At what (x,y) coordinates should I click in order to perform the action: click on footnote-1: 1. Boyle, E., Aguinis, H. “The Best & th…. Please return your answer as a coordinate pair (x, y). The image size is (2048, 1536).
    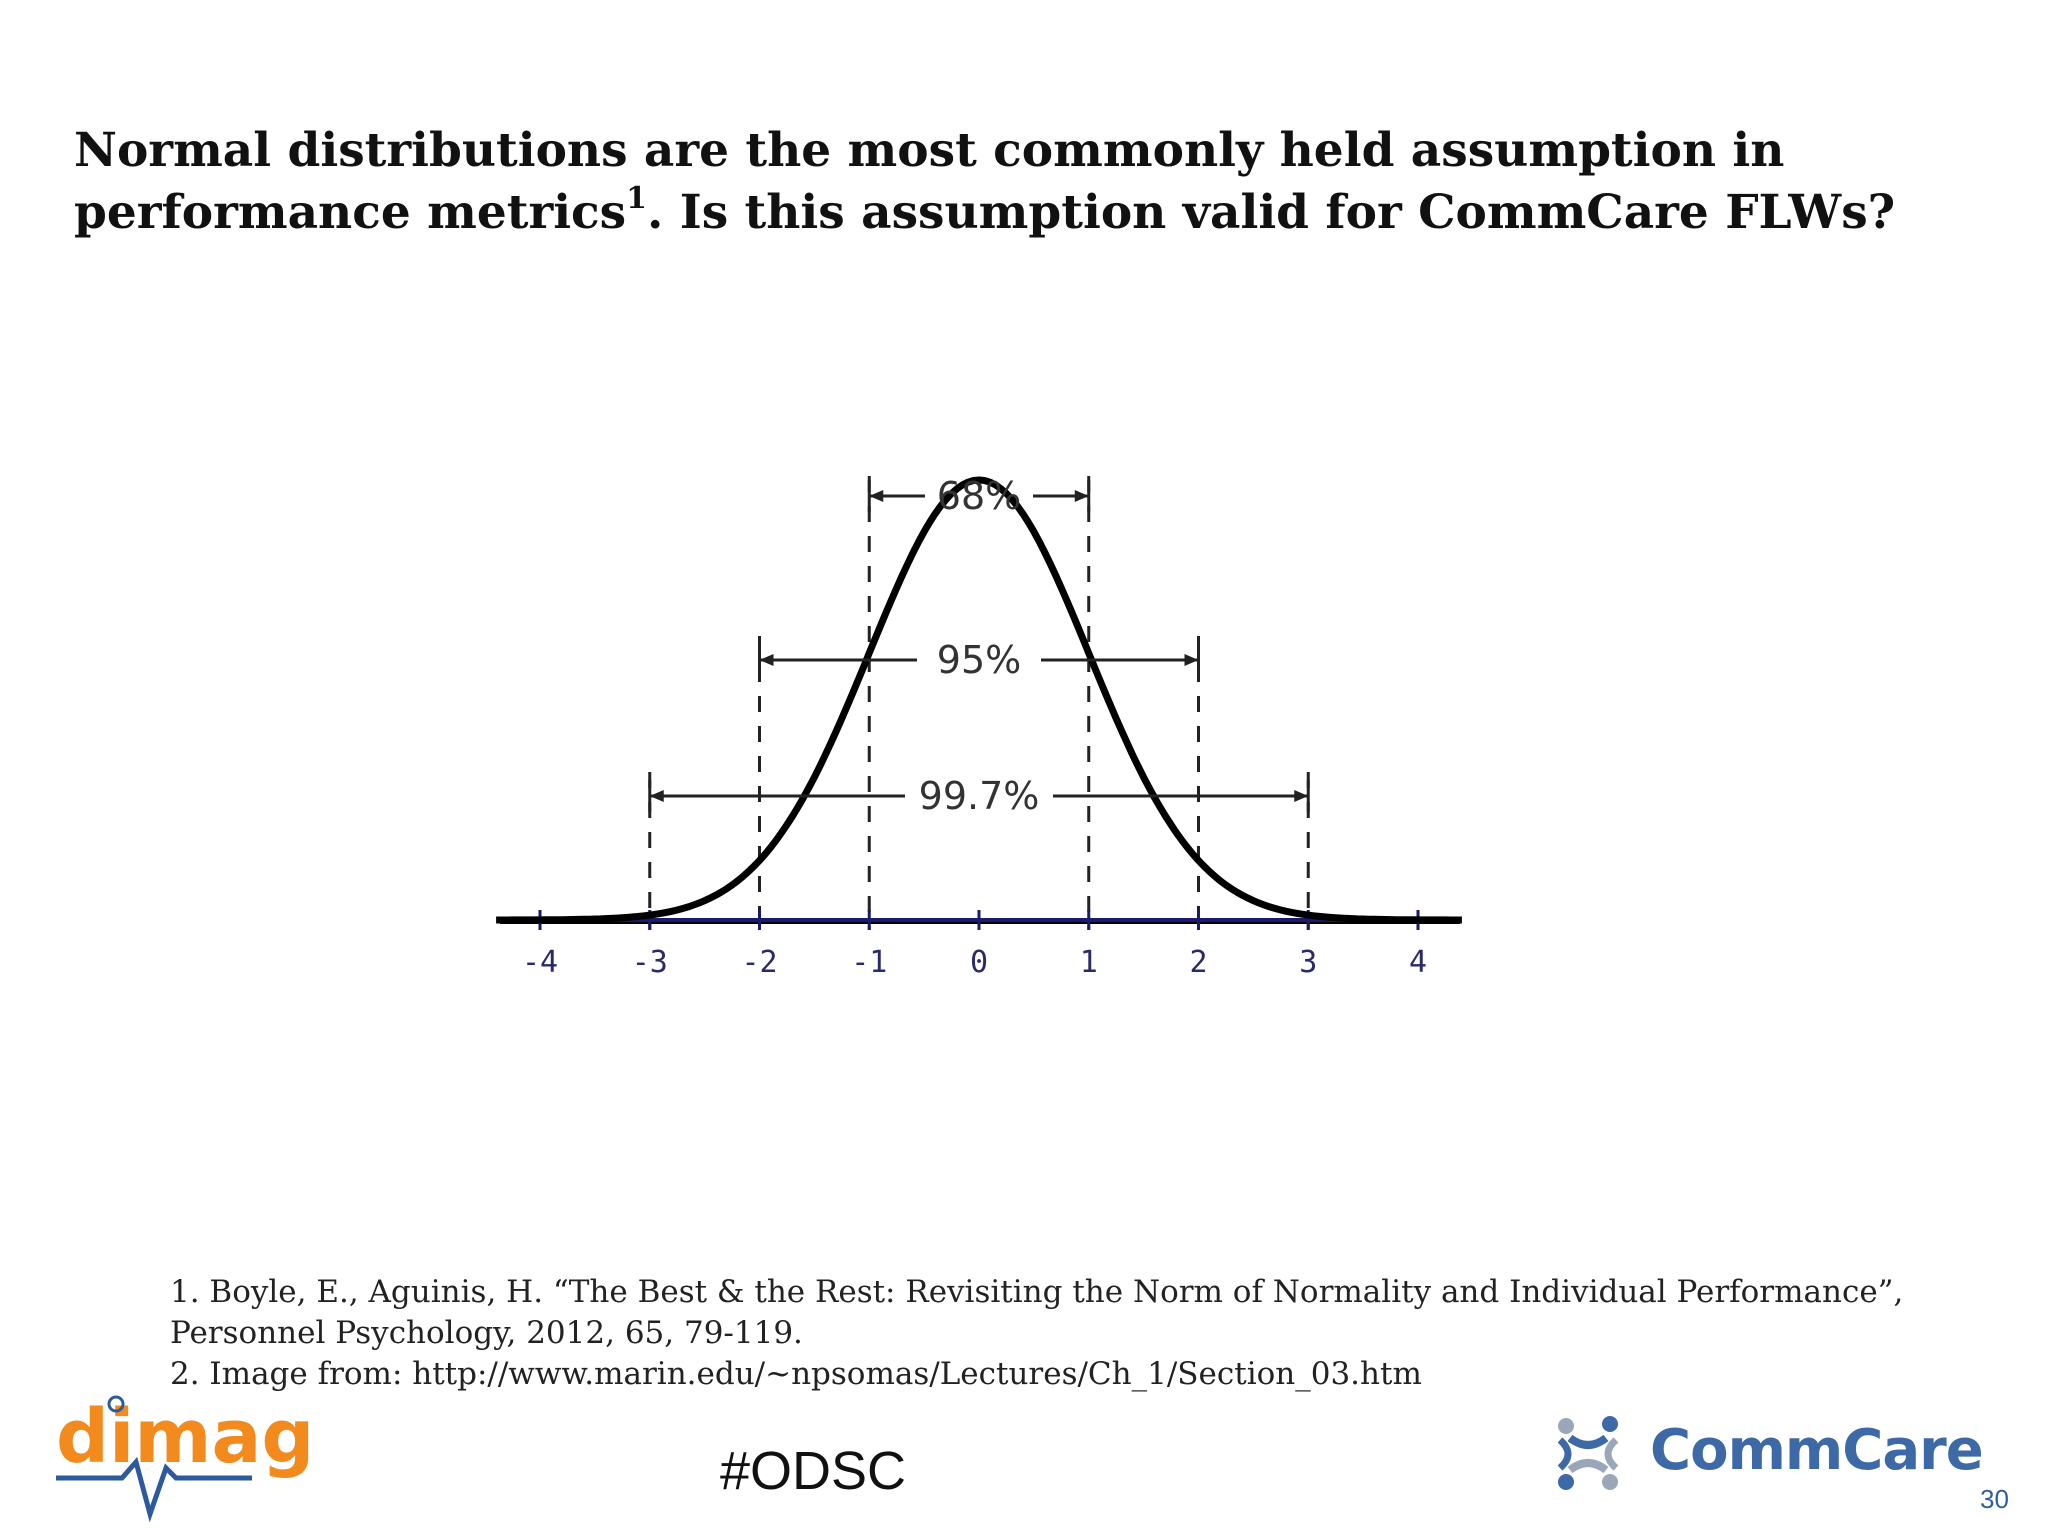
    Looking at the image, I should click on (1037, 1312).